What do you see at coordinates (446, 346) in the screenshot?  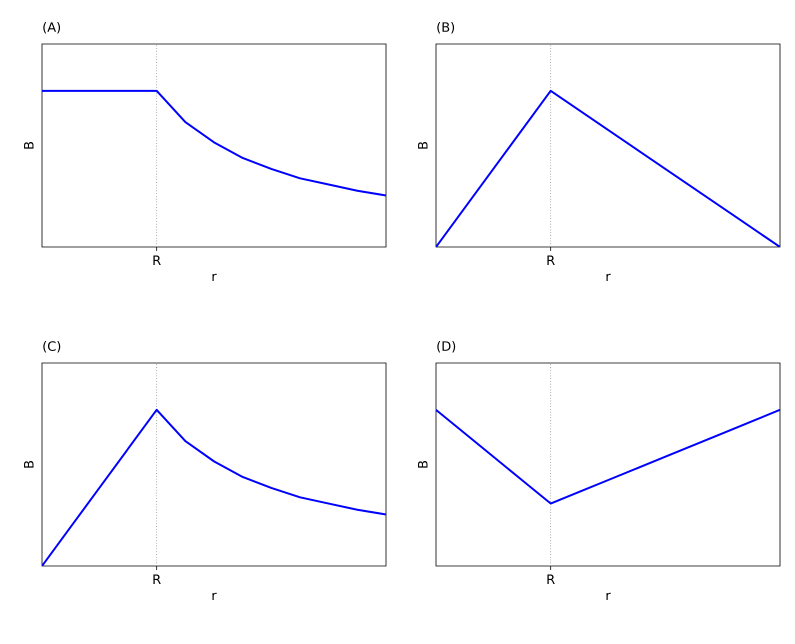 I see `chart-title: (D)` at bounding box center [446, 346].